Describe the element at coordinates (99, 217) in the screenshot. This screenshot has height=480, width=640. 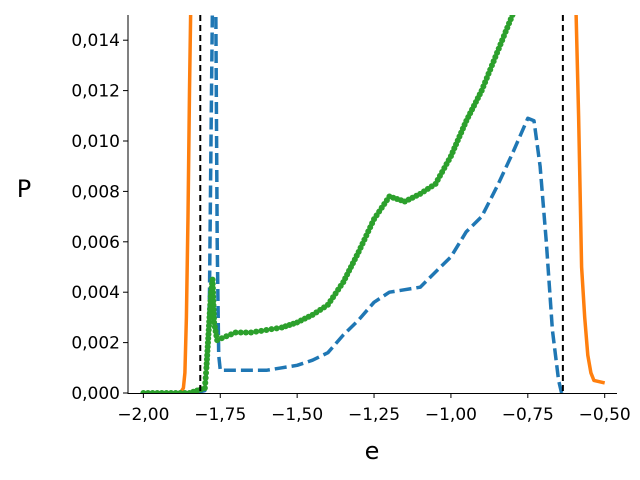
I see `y-ticks: 0,000 0,002 0,004 0,006 0,008 0,010 0,012 0,014` at that location.